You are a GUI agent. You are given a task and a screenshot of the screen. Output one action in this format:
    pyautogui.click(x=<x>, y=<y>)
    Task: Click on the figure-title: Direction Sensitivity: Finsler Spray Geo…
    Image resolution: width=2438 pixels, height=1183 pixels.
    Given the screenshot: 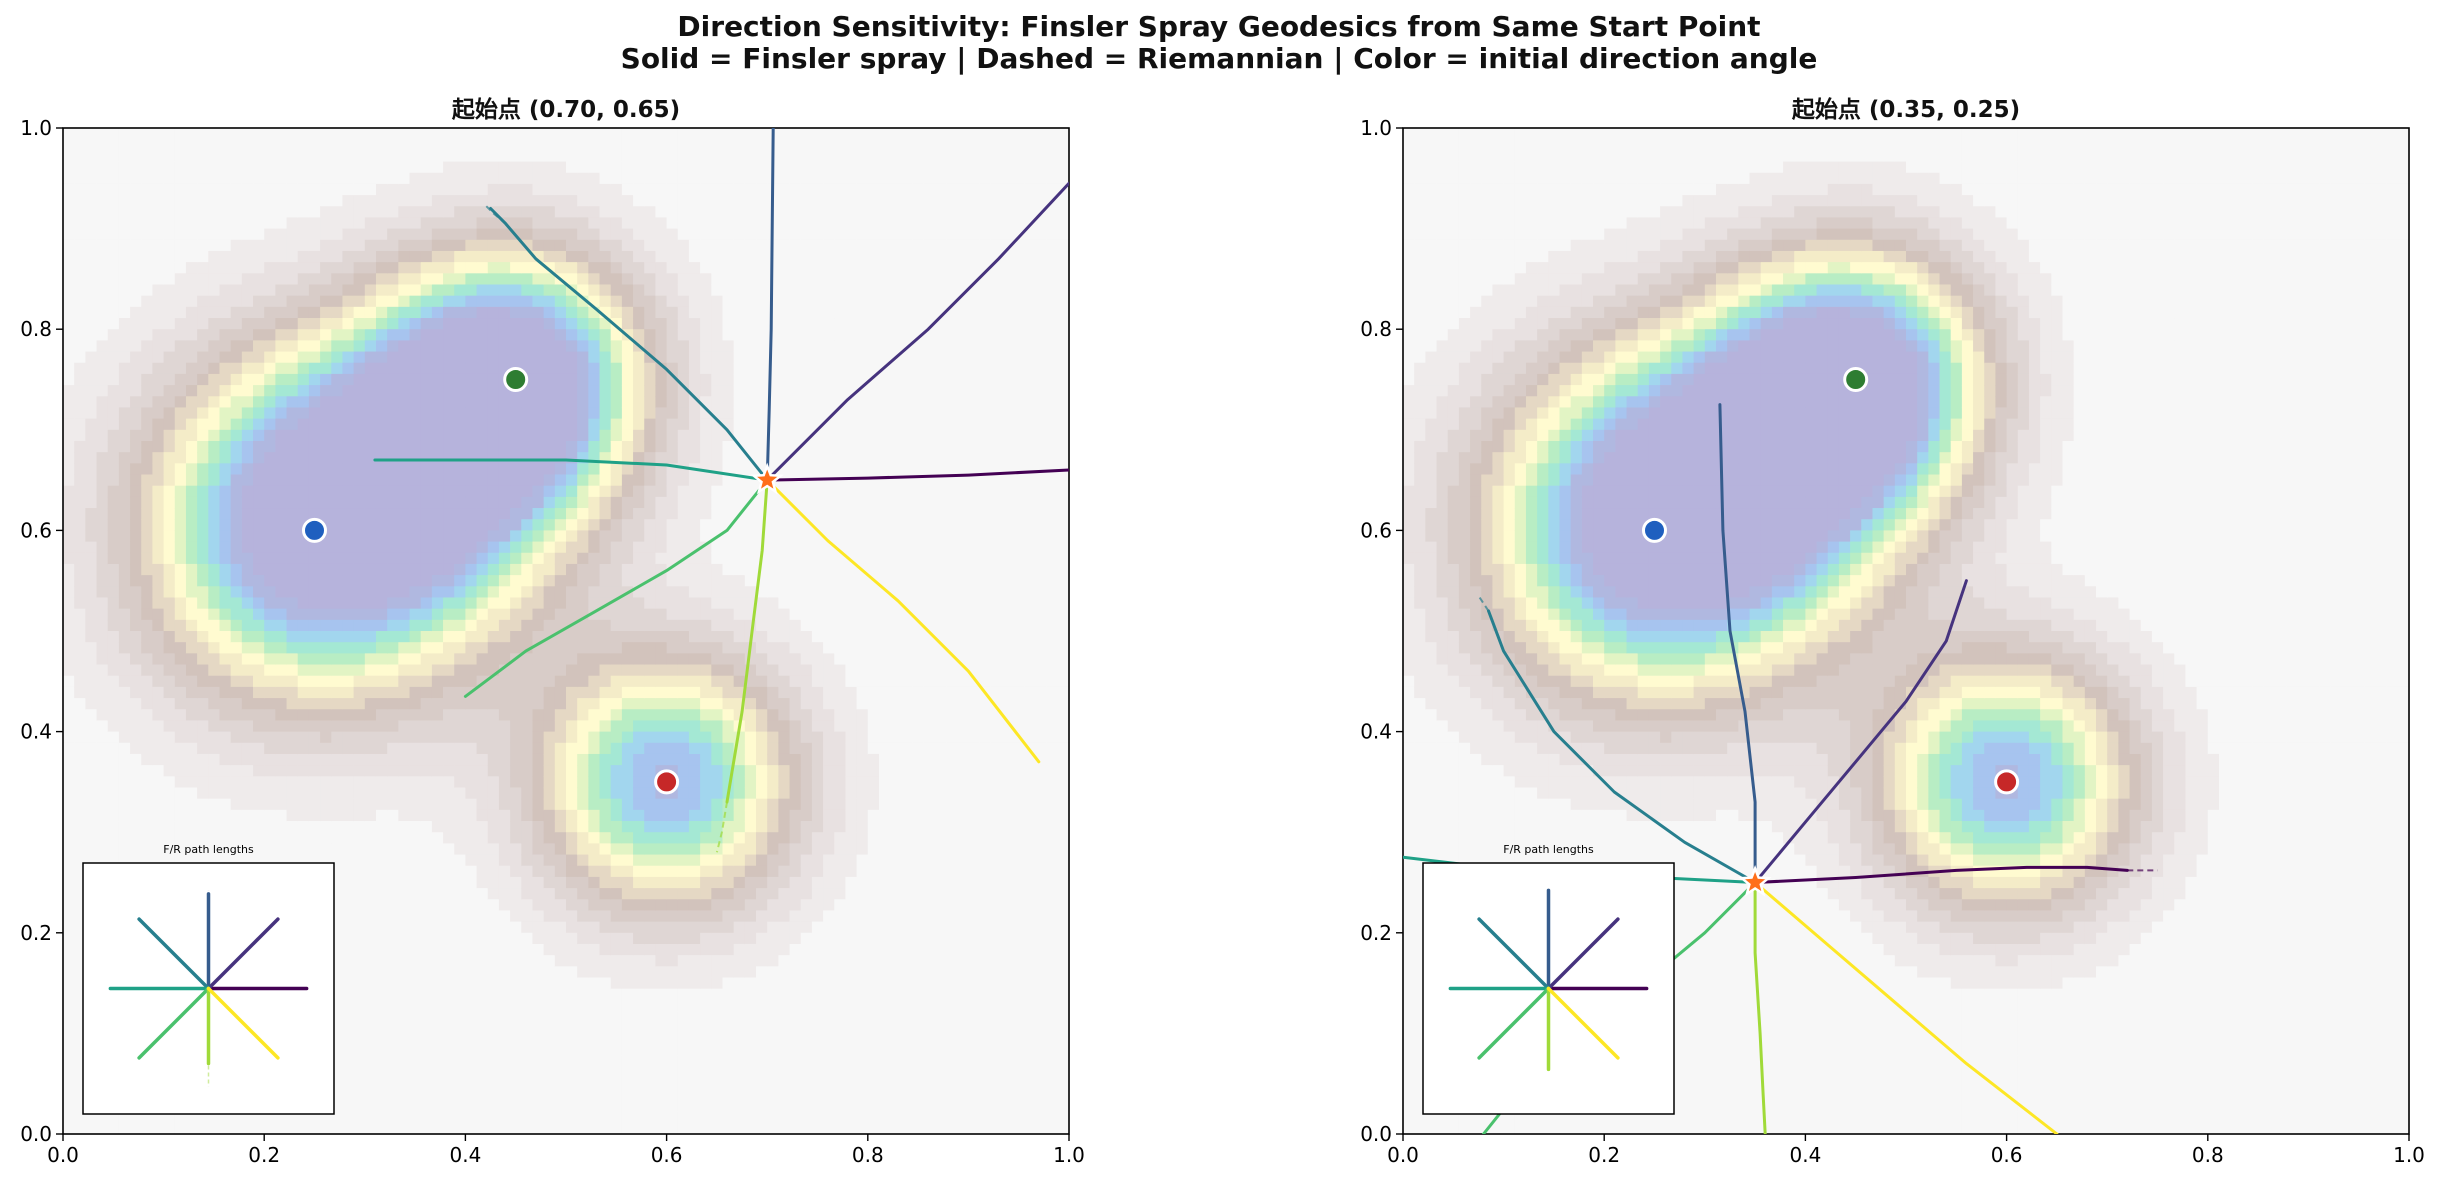 What is the action you would take?
    pyautogui.click(x=1219, y=26)
    